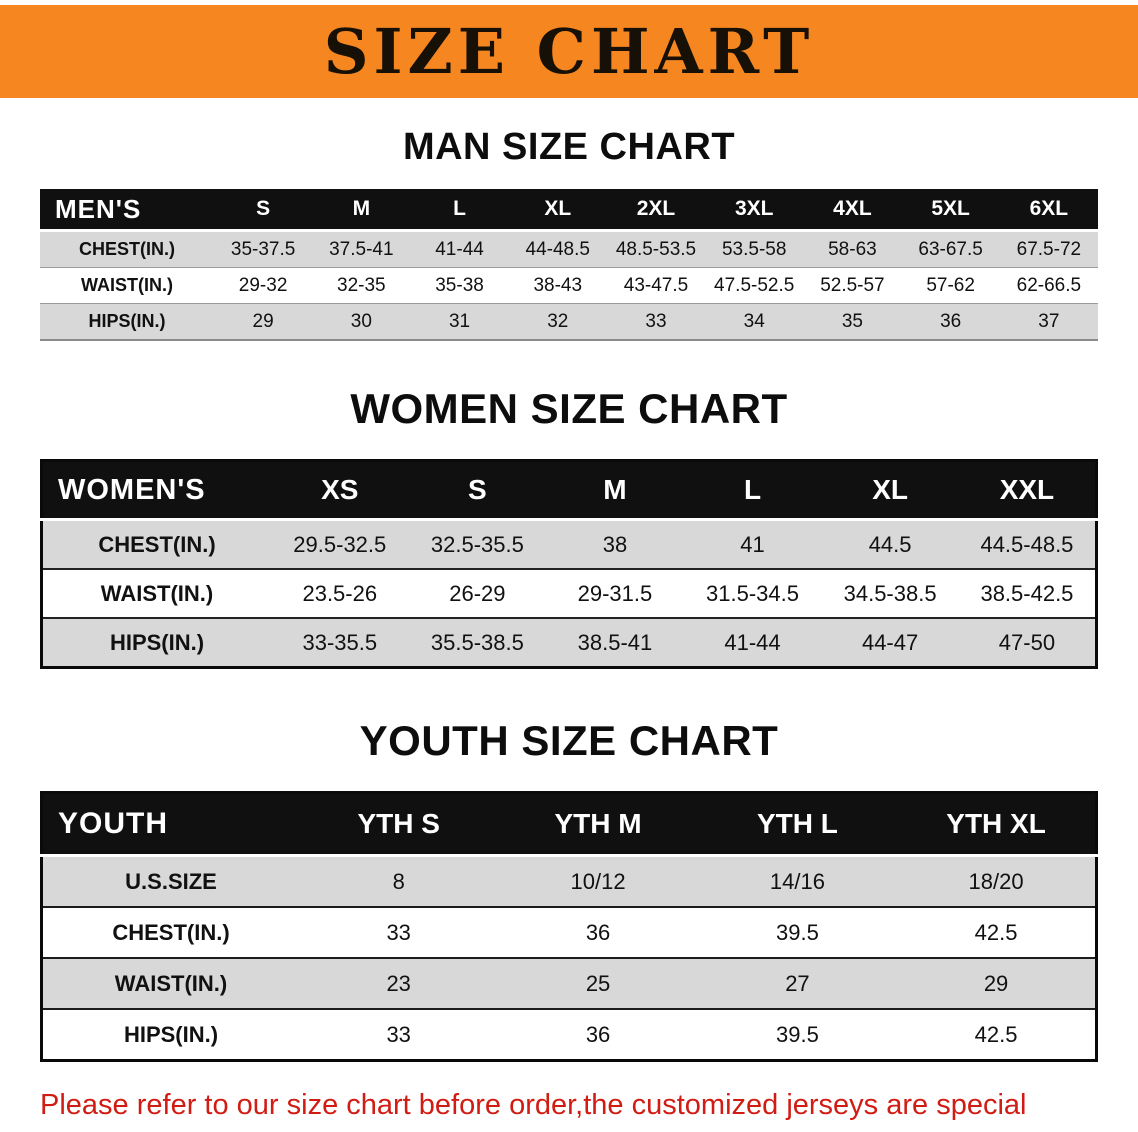 The width and height of the screenshot is (1138, 1132). Describe the element at coordinates (263, 321) in the screenshot. I see `size-value-cell: 29` at that location.